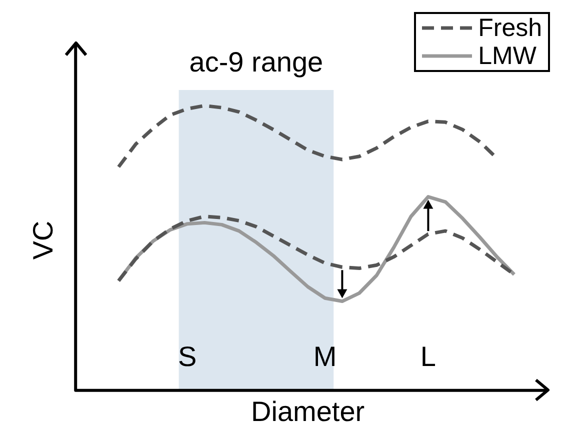 Image resolution: width=564 pixels, height=442 pixels. I want to click on legend-label: Fresh, so click(510, 28).